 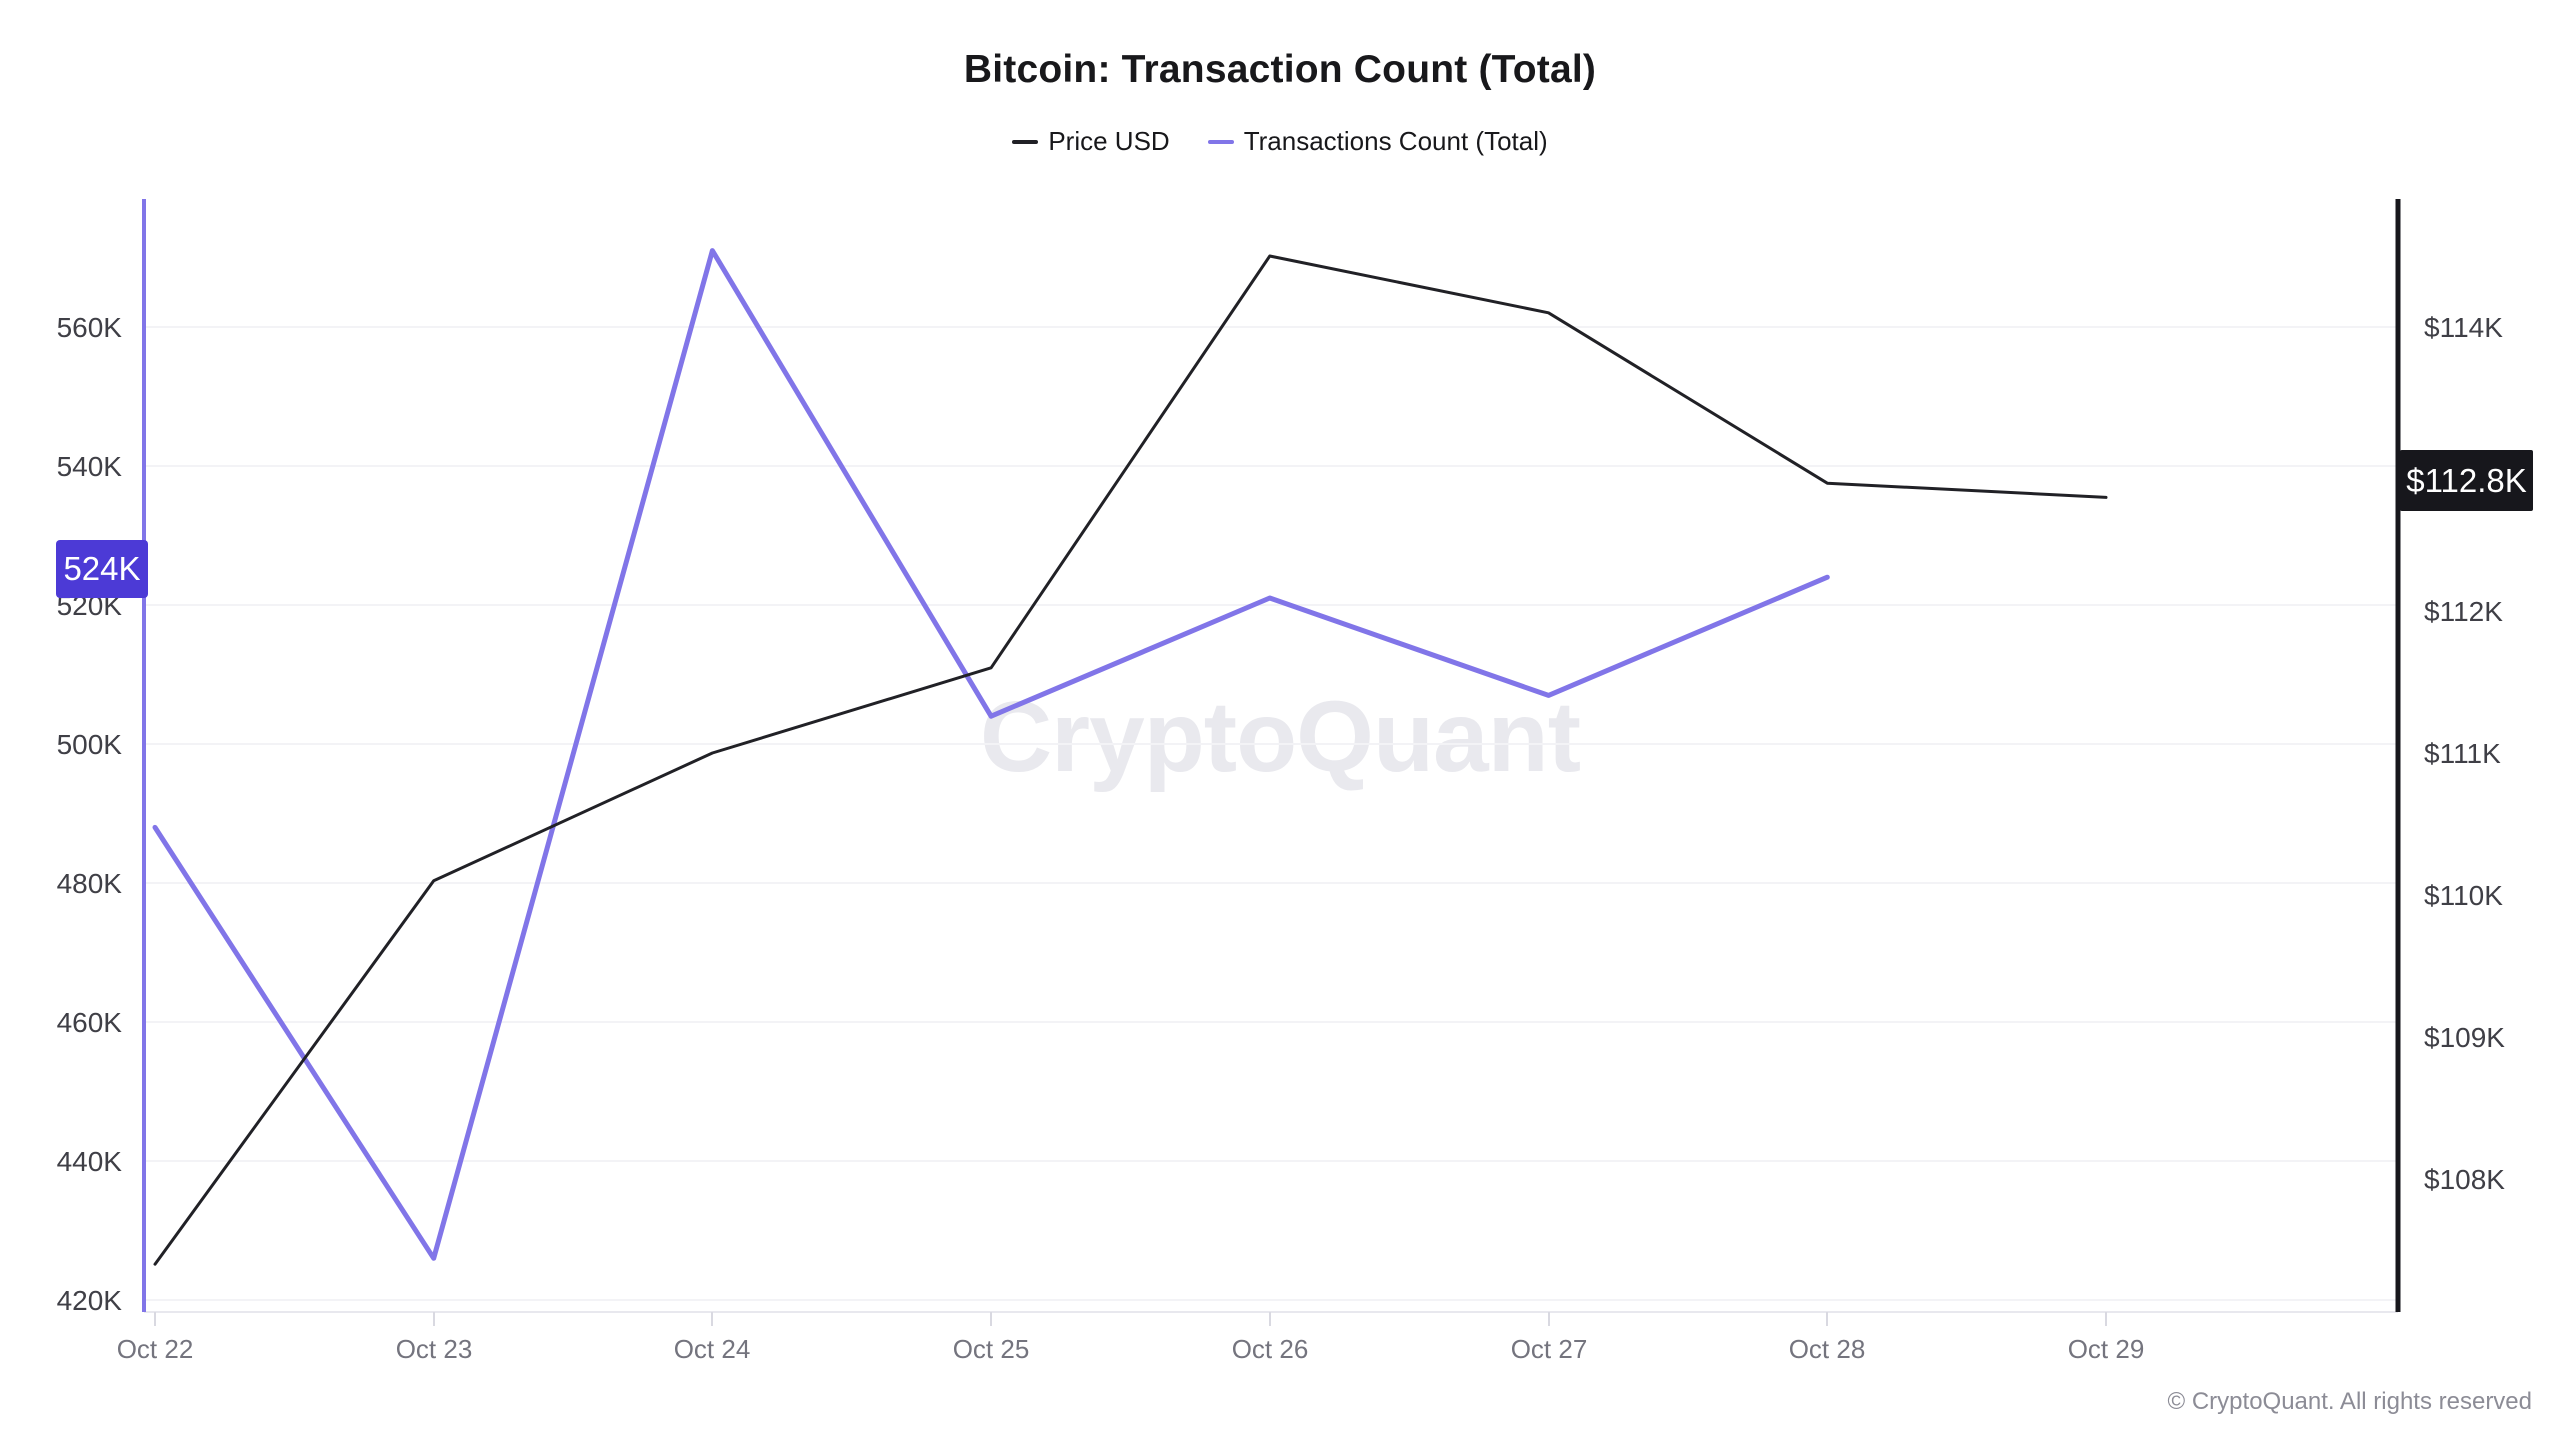 I want to click on x-tick-label: Oct 25, so click(x=991, y=1349).